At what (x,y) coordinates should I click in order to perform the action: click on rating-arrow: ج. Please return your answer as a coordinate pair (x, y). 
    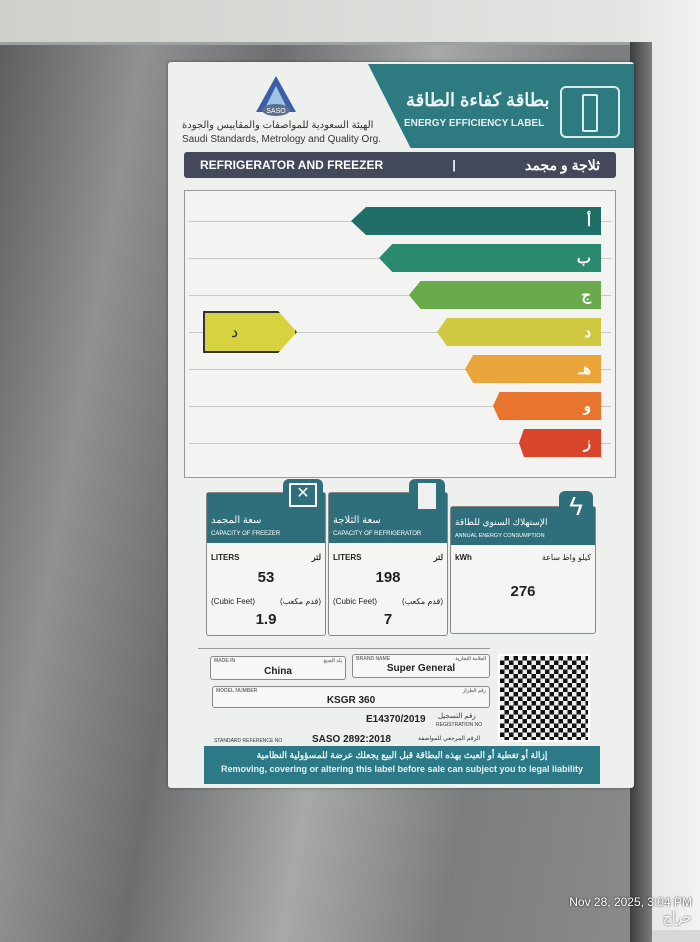
    Looking at the image, I should click on (505, 295).